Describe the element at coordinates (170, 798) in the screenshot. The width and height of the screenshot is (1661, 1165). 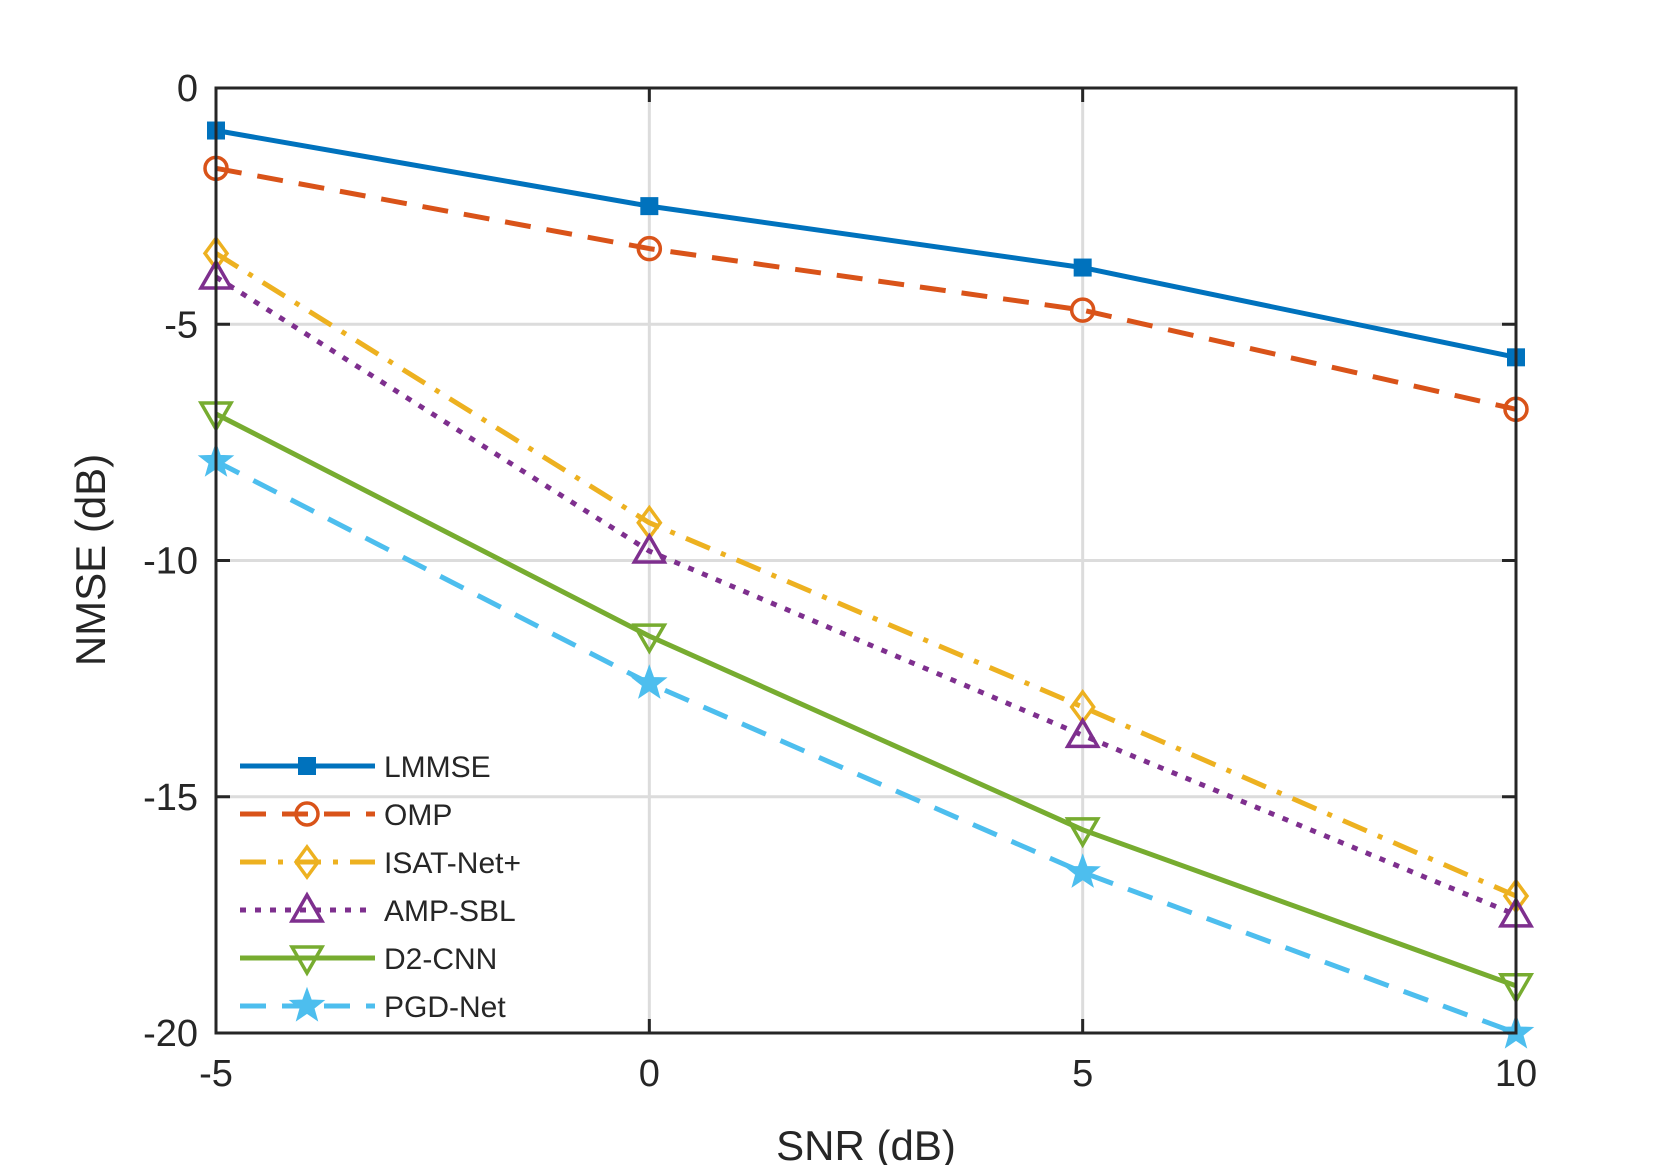
I see `y-tick-label: -15` at that location.